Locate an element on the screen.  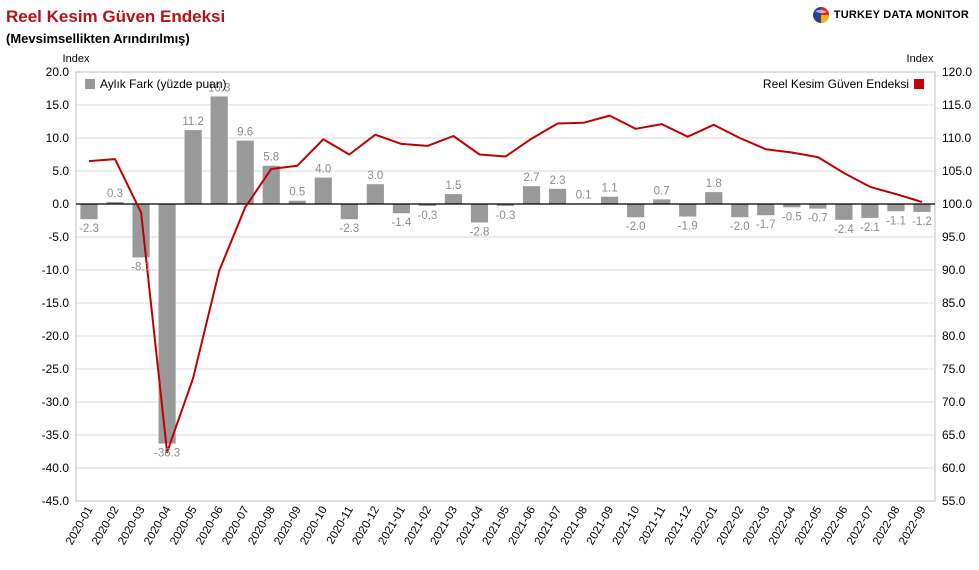
left-tick-label: -40.0 is located at coordinates (56, 468).